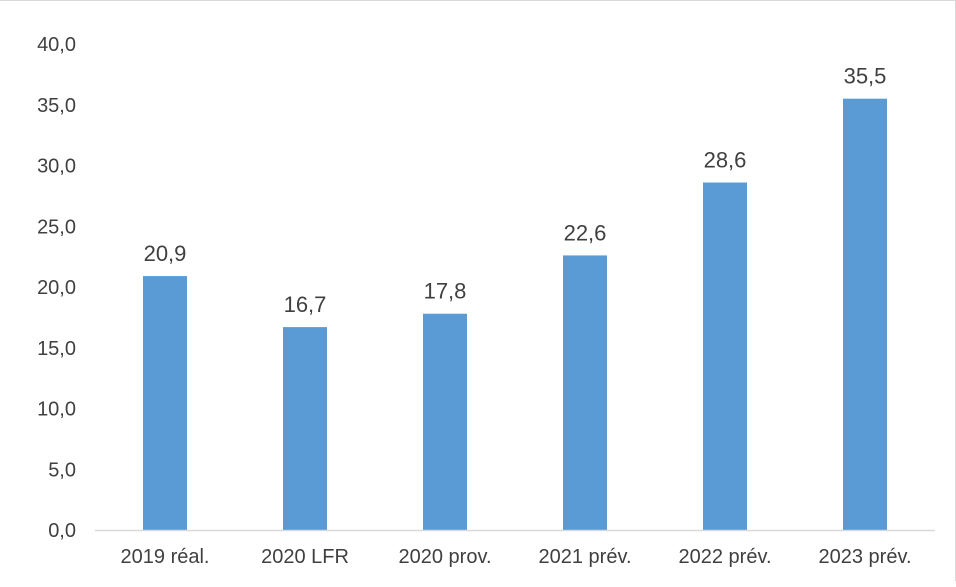 The height and width of the screenshot is (587, 956). Describe the element at coordinates (305, 304) in the screenshot. I see `data-label: 16,7` at that location.